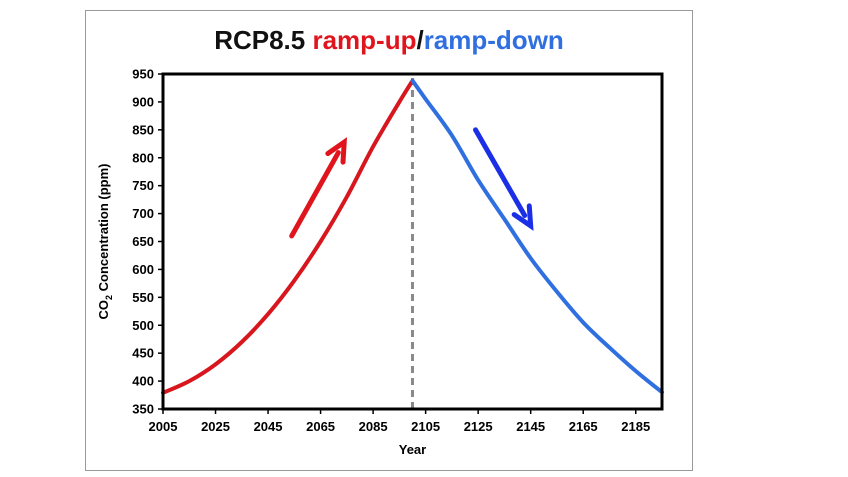 The width and height of the screenshot is (848, 477). What do you see at coordinates (419, 40) in the screenshot?
I see `title-part-2: /` at bounding box center [419, 40].